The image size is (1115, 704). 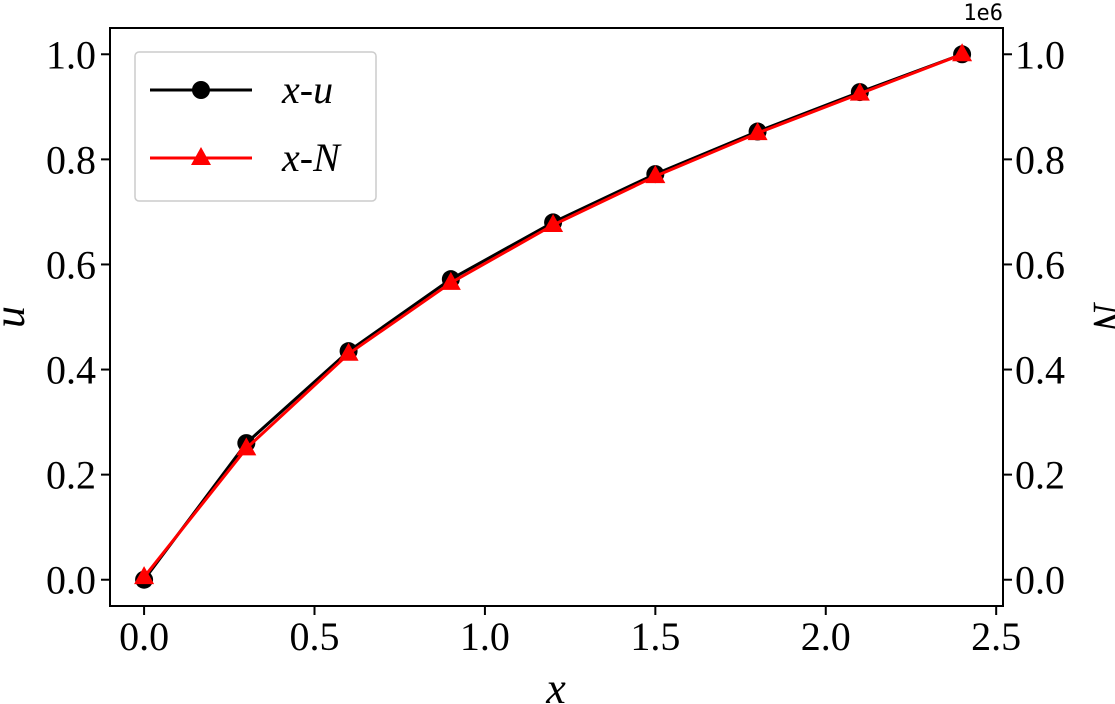 I want to click on y2-axis-title: N, so click(x=1099, y=317).